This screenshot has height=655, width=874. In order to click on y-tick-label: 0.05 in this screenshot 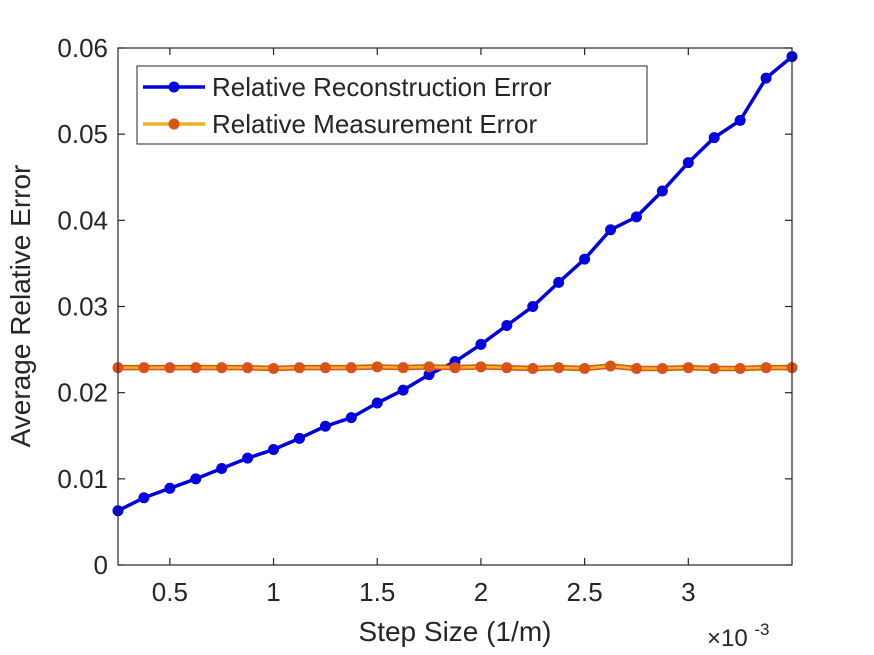, I will do `click(82, 134)`.